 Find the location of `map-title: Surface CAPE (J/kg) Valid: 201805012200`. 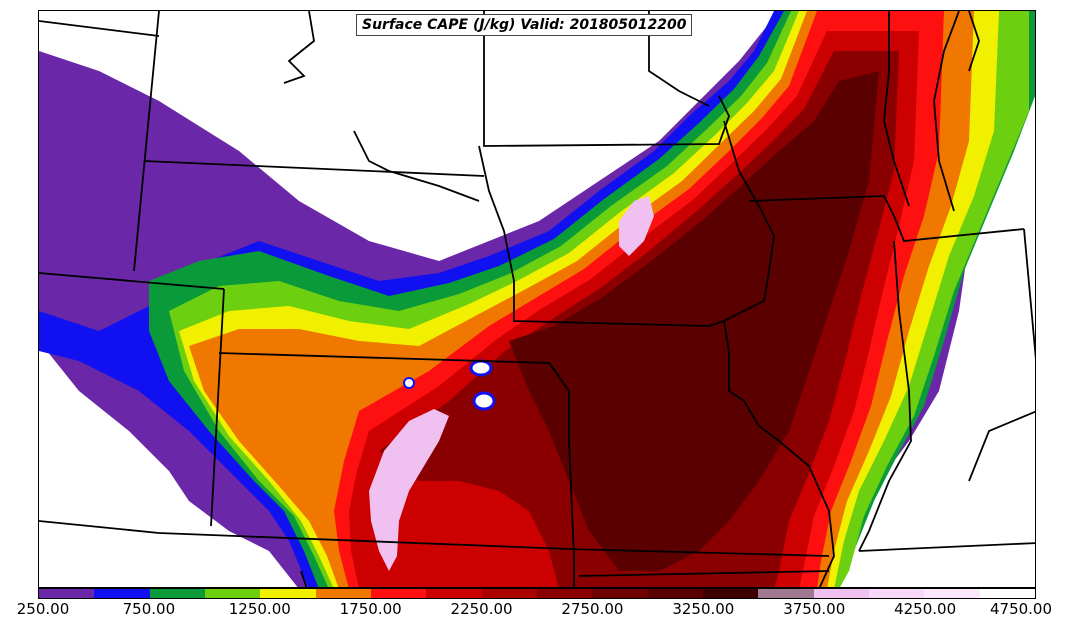

map-title: Surface CAPE (J/kg) Valid: 201805012200 is located at coordinates (524, 25).